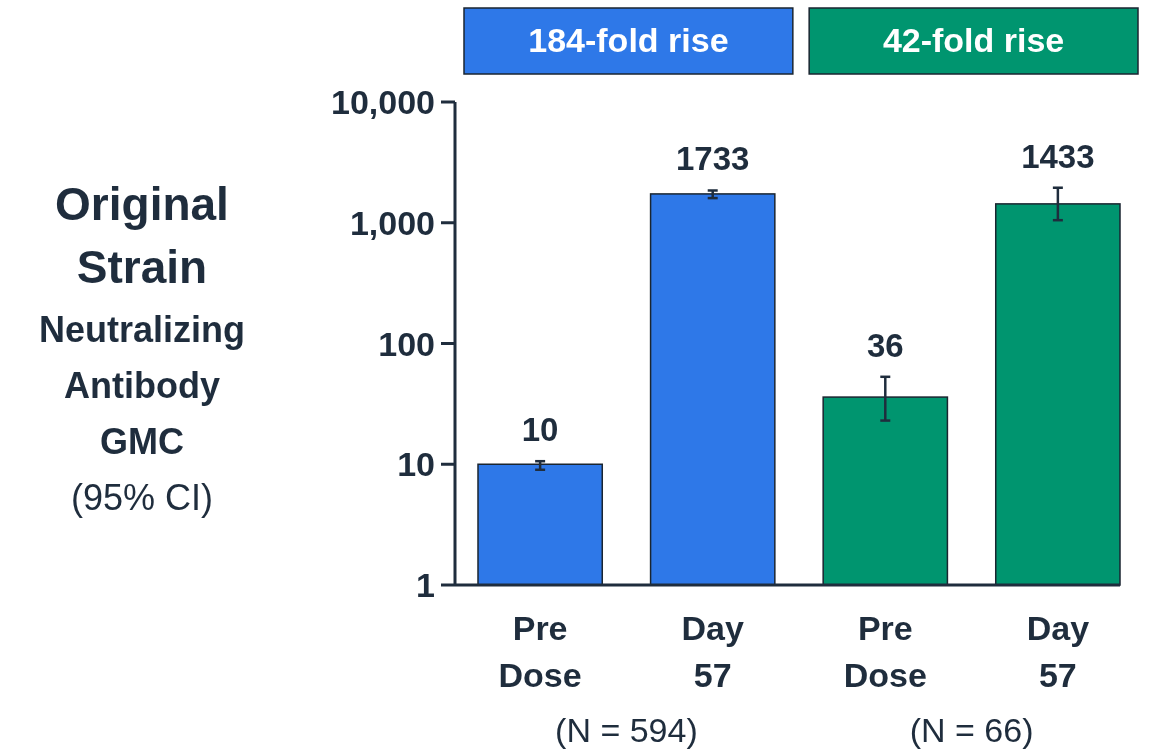 The height and width of the screenshot is (750, 1153). What do you see at coordinates (540, 430) in the screenshot?
I see `data-label: 10` at bounding box center [540, 430].